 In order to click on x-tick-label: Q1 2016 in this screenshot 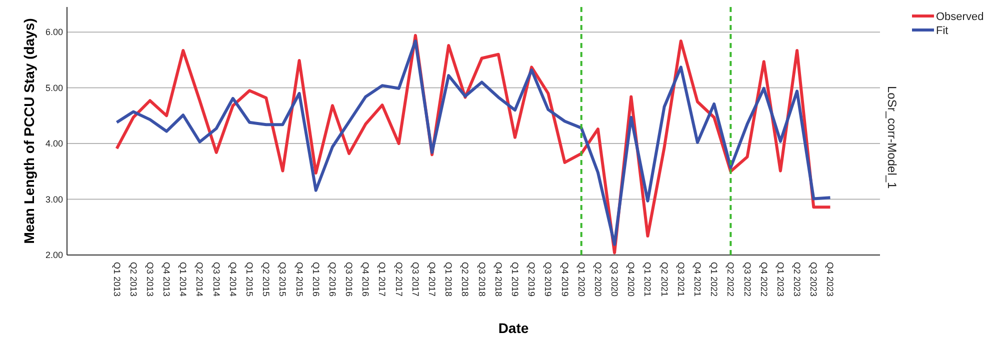, I will do `click(315, 279)`.